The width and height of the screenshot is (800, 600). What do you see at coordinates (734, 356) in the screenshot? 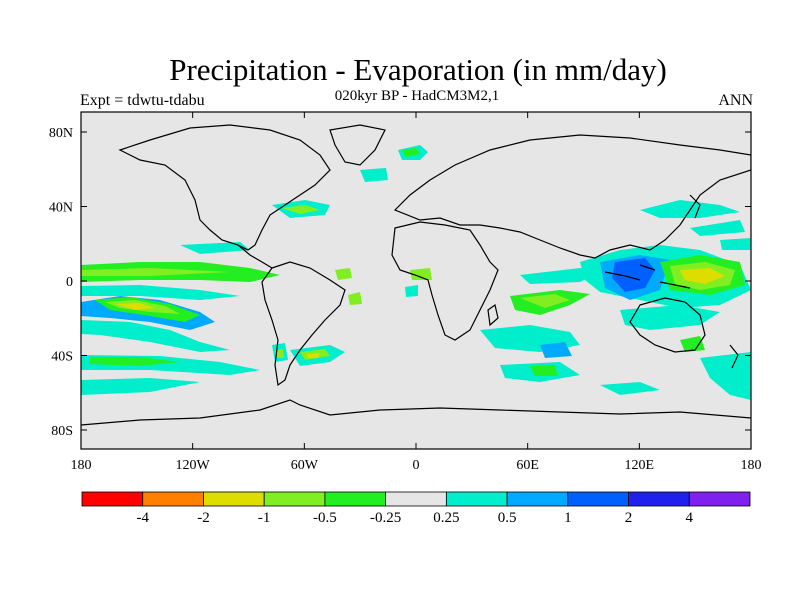
I see `new-zealand-coast` at bounding box center [734, 356].